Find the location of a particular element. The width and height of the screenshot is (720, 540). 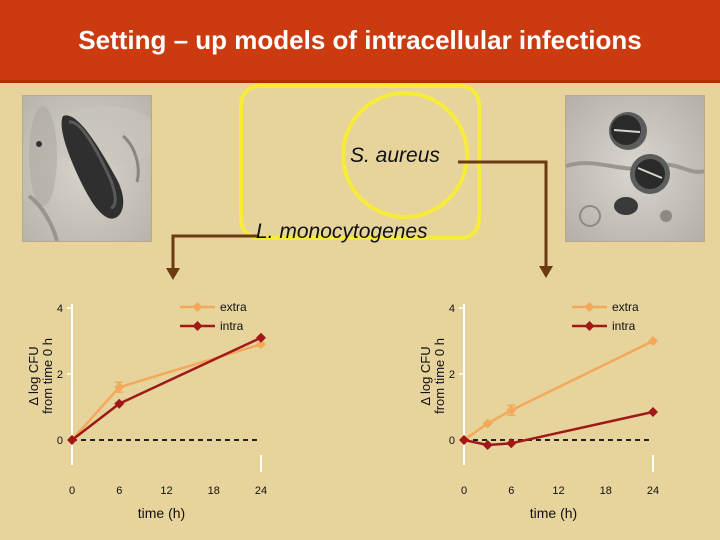

arrow-left-head is located at coordinates (173, 274).